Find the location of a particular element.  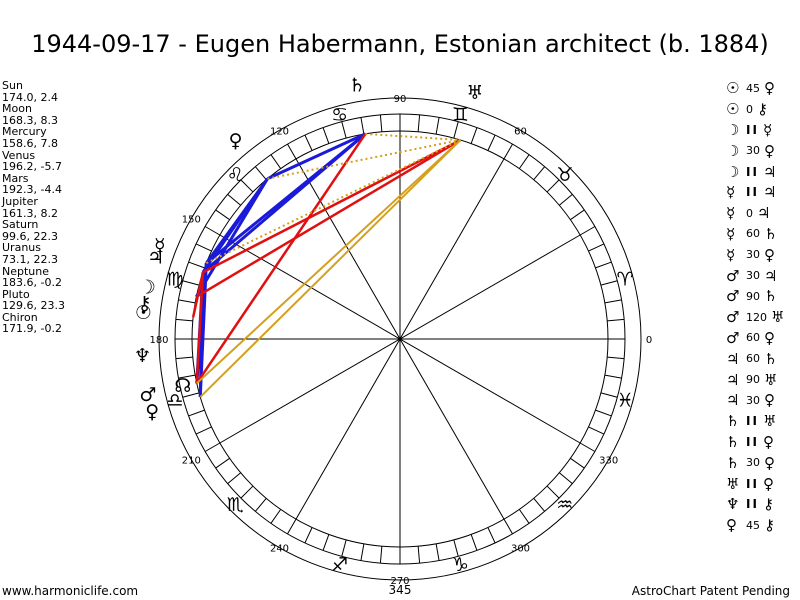

aspect-type: 120 is located at coordinates (756, 317).